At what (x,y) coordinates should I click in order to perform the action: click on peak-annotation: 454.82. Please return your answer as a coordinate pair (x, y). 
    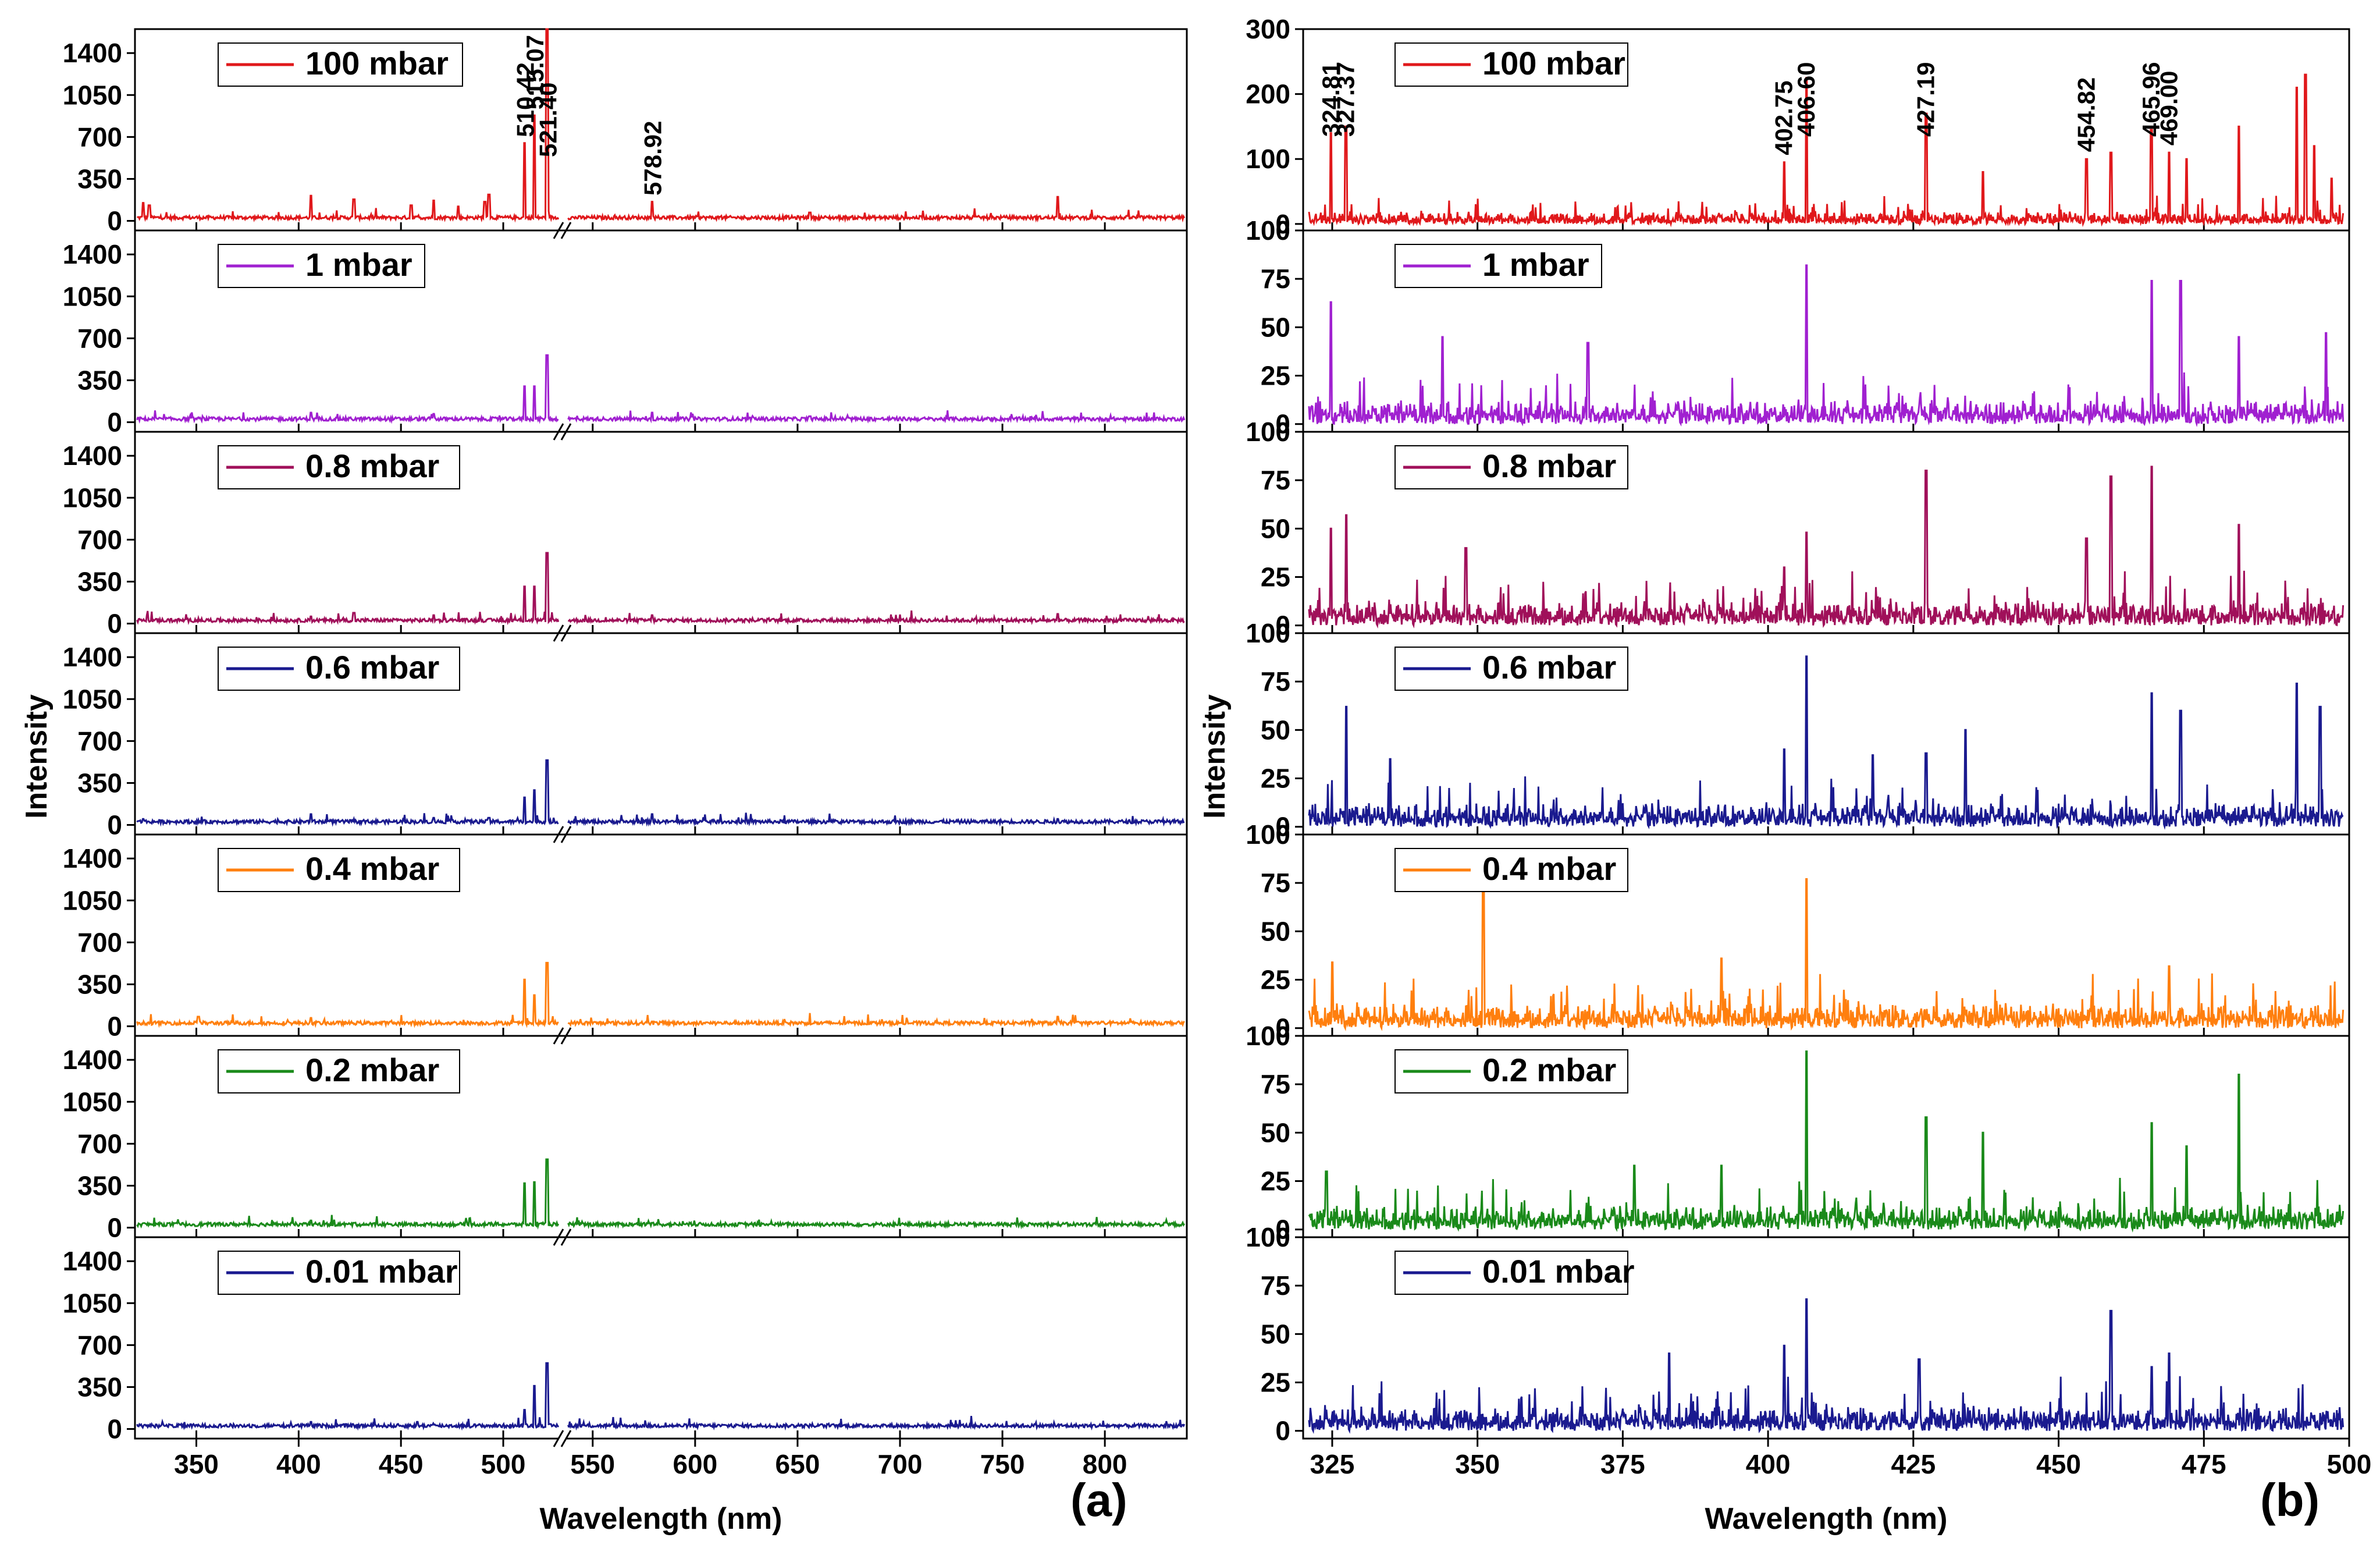
    Looking at the image, I should click on (2086, 114).